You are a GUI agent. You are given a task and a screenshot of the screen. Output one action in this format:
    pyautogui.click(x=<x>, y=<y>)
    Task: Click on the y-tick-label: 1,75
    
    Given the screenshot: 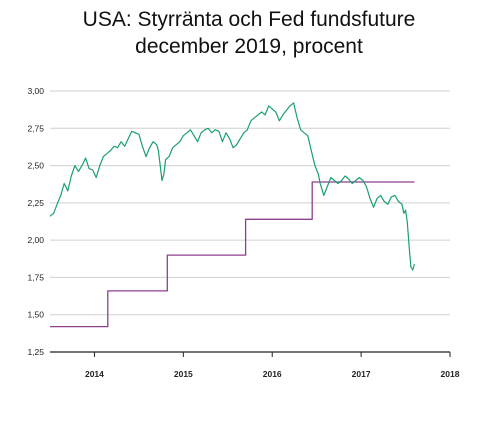 What is the action you would take?
    pyautogui.click(x=35, y=277)
    